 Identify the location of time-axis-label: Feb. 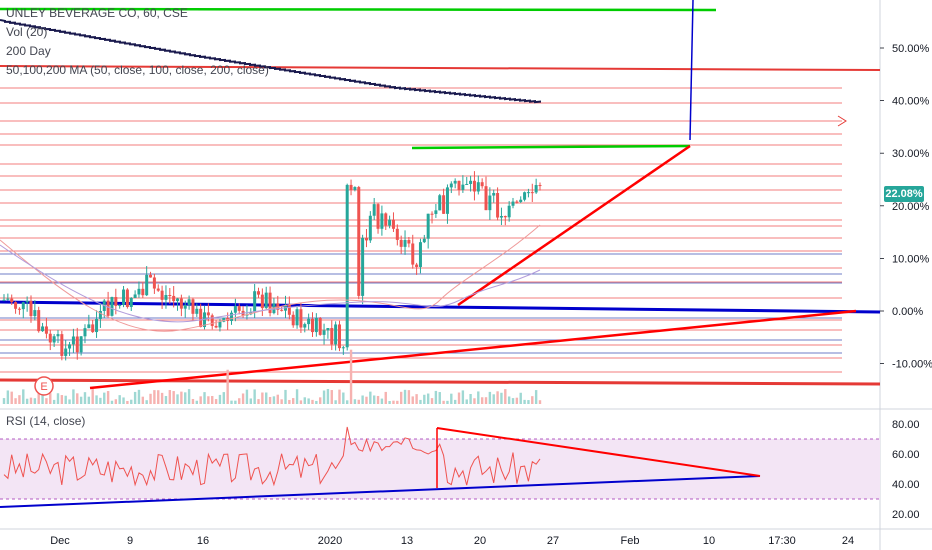
(630, 541).